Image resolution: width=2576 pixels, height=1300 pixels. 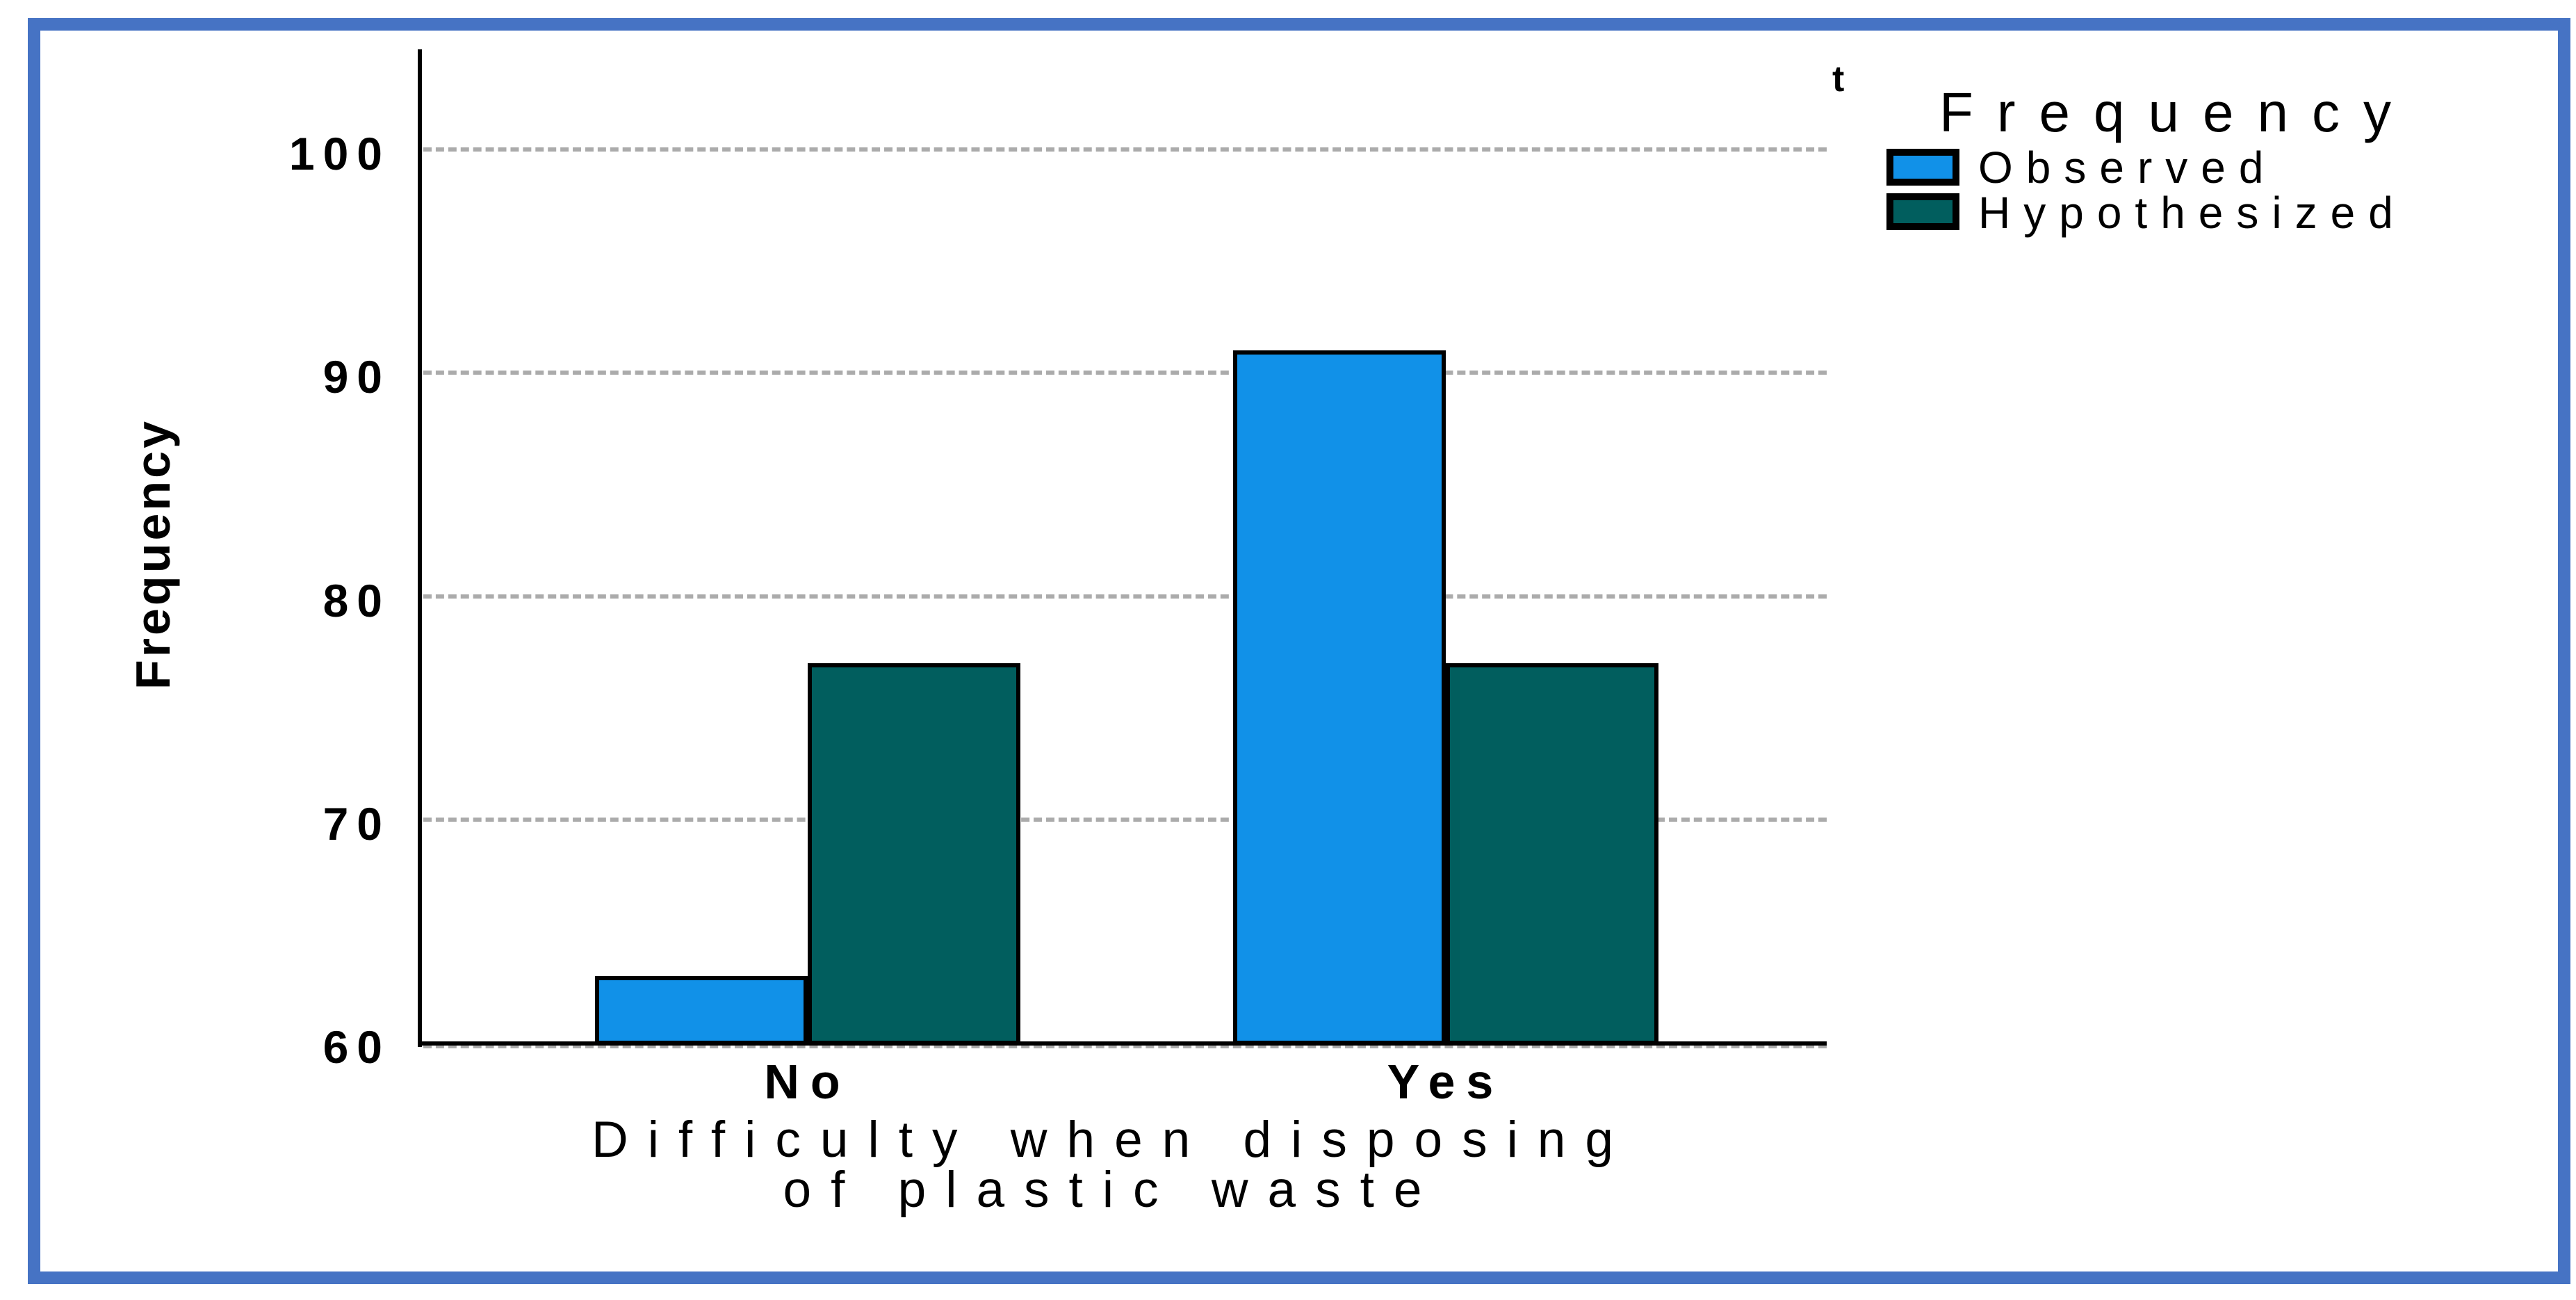 What do you see at coordinates (1339, 697) in the screenshot?
I see `bar-observed-yes` at bounding box center [1339, 697].